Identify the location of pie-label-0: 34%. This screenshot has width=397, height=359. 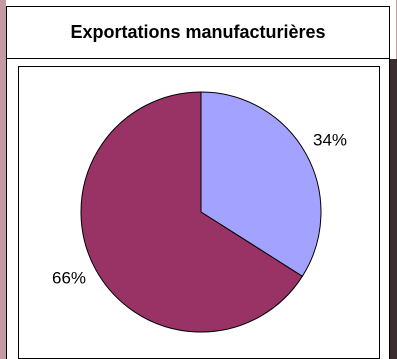
(330, 139).